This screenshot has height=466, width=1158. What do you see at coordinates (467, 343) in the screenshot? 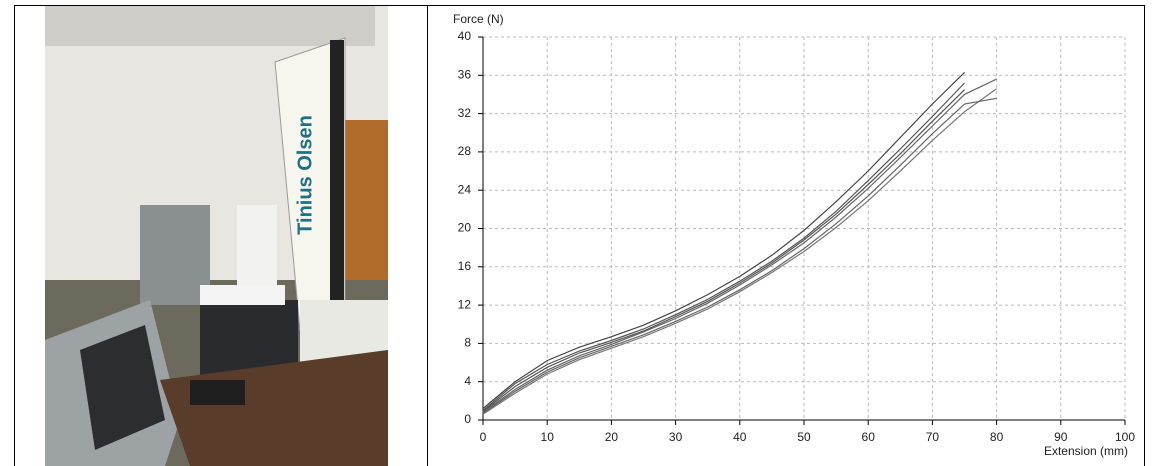
I see `y-tick-label: 8` at bounding box center [467, 343].